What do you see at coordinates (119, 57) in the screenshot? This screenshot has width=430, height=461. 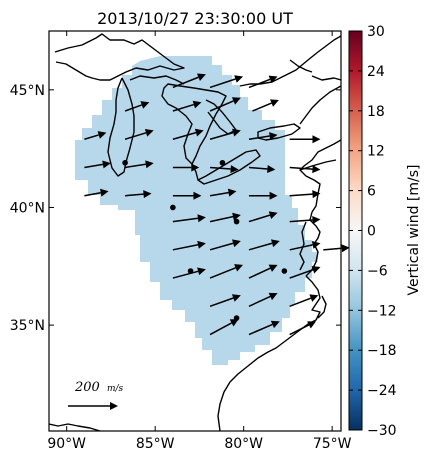 I see `lake-superior` at bounding box center [119, 57].